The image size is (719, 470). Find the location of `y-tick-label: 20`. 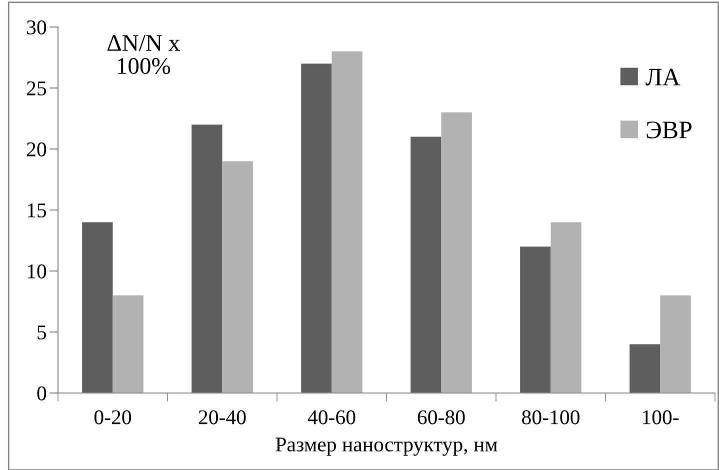

y-tick-label: 20 is located at coordinates (36, 149).